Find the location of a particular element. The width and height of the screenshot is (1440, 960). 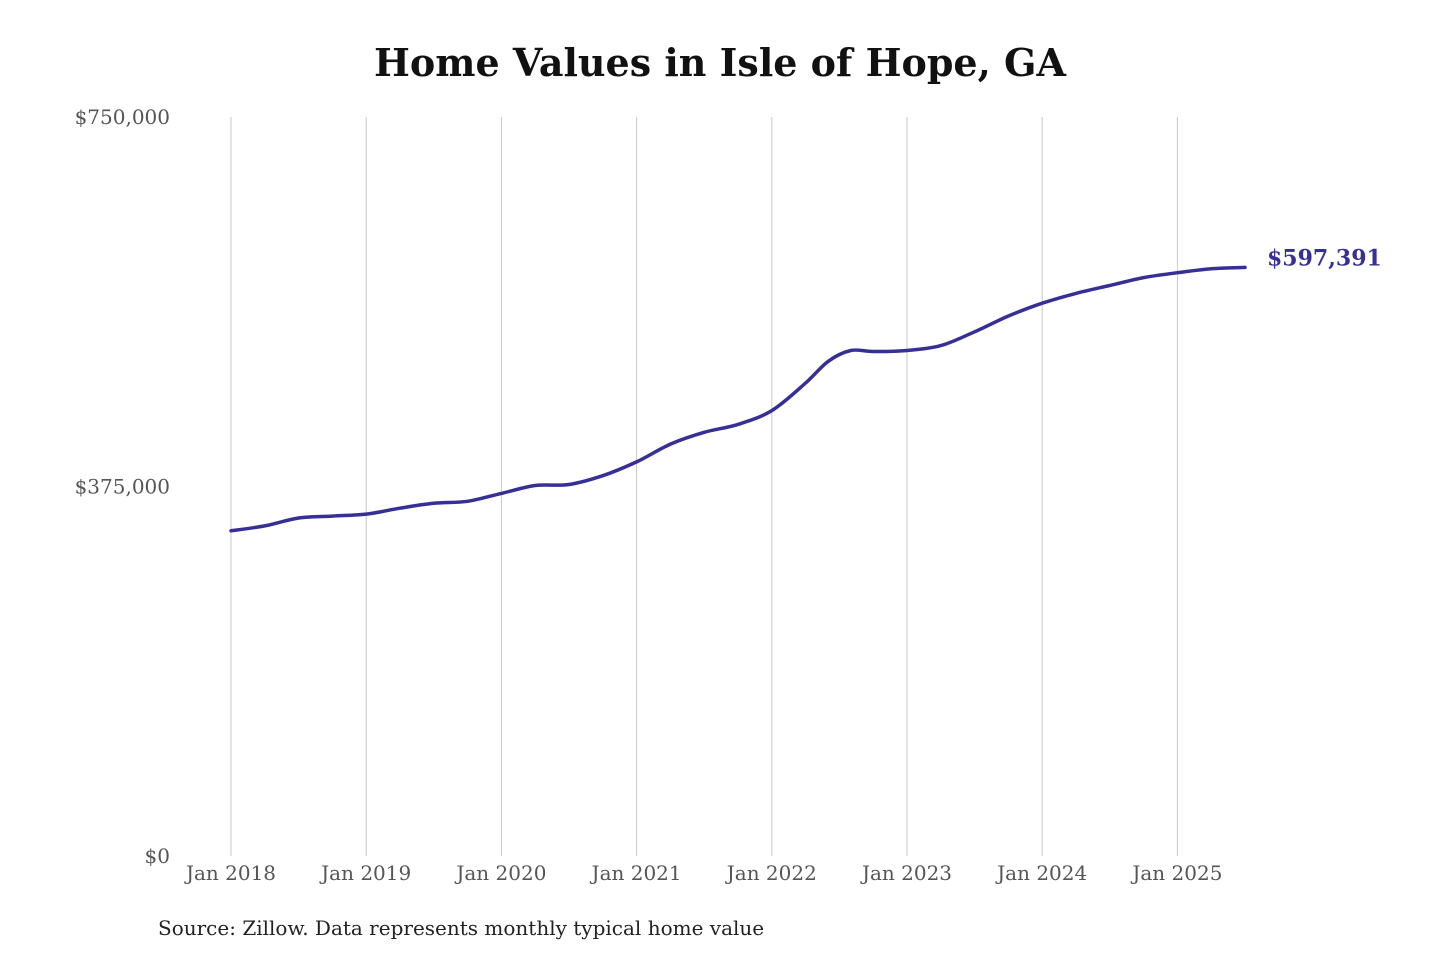

end-value-label: $597,391 is located at coordinates (1324, 258).